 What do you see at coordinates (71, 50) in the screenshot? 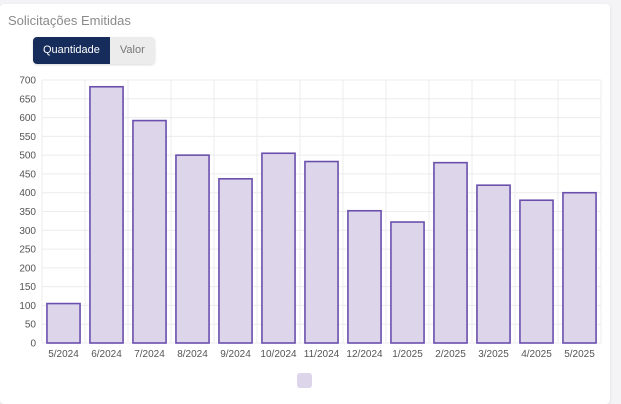
I see `toggle-quantidade-button: Quantidade` at bounding box center [71, 50].